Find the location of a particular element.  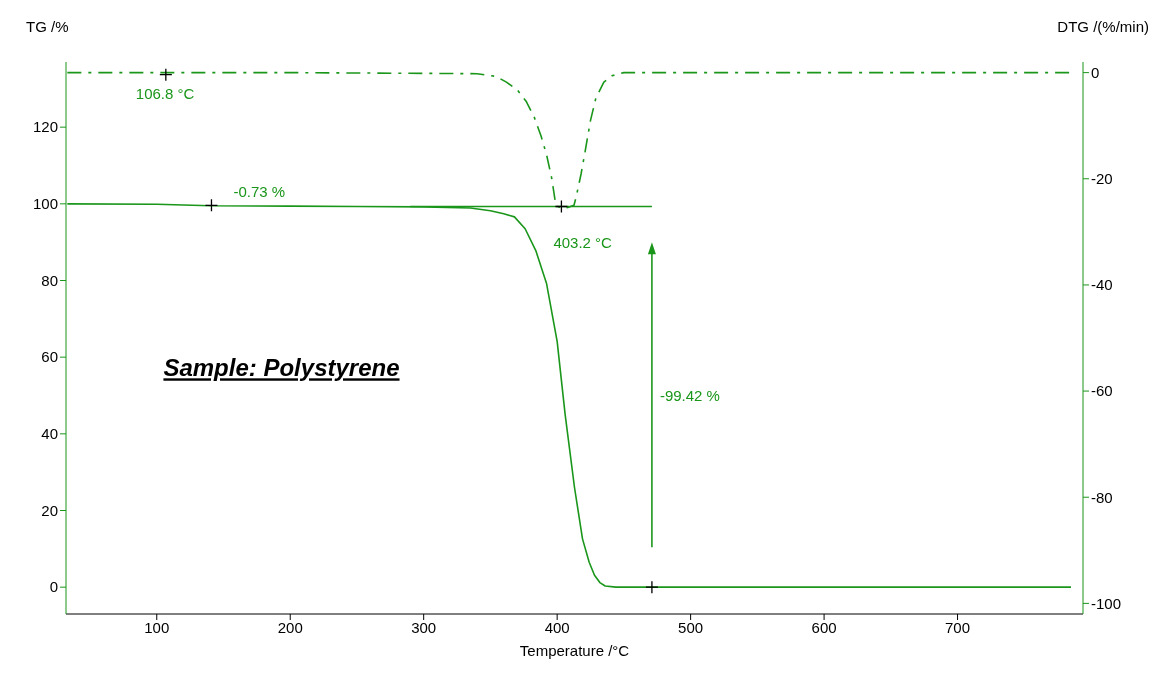

y2-tick-label: -20 is located at coordinates (1102, 179).